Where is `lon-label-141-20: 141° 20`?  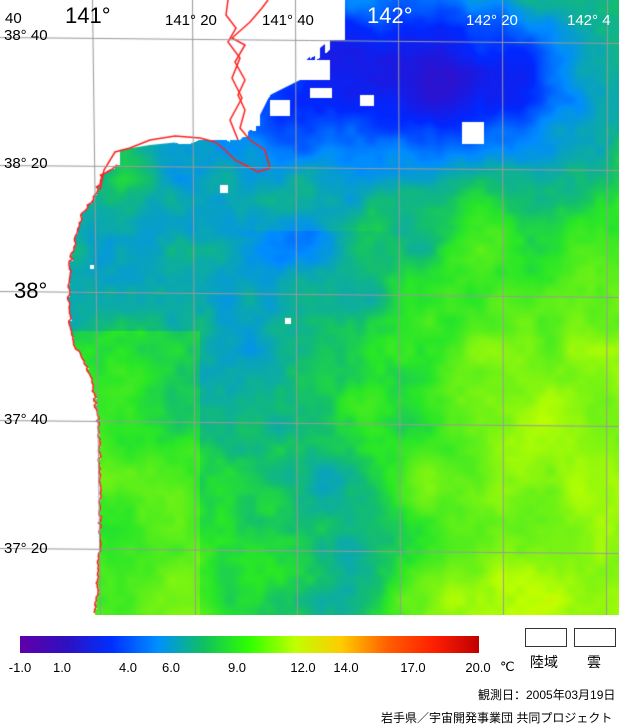
lon-label-141-20: 141° 20 is located at coordinates (191, 20).